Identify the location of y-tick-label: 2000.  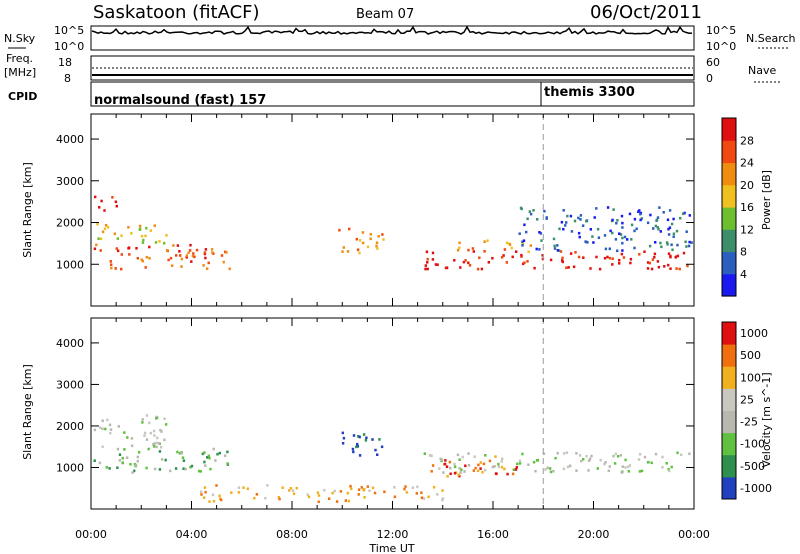
(70, 223).